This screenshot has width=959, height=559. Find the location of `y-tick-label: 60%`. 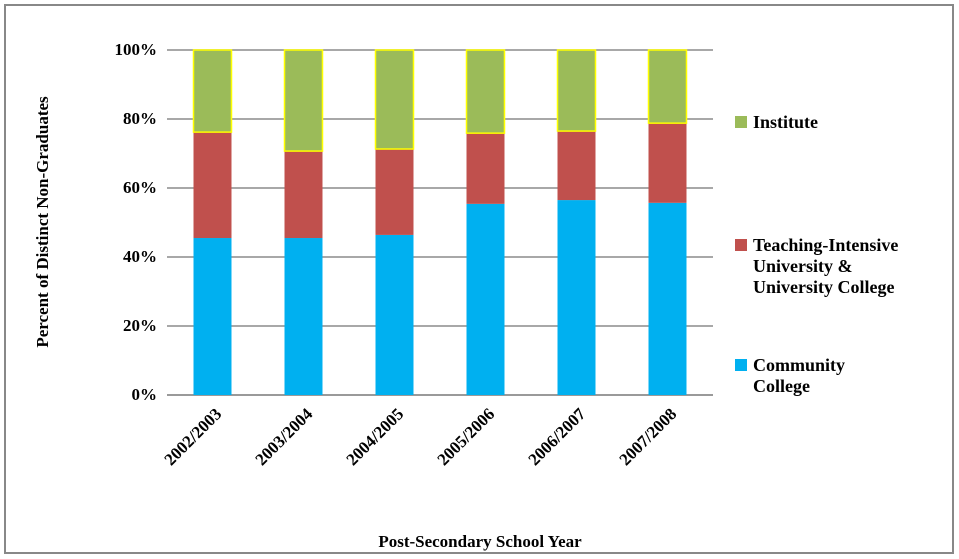

y-tick-label: 60% is located at coordinates (140, 187).